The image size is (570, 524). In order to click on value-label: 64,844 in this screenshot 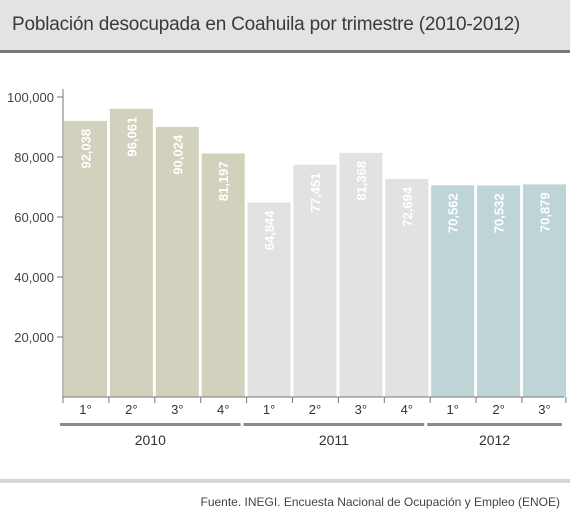, I will do `click(269, 230)`.